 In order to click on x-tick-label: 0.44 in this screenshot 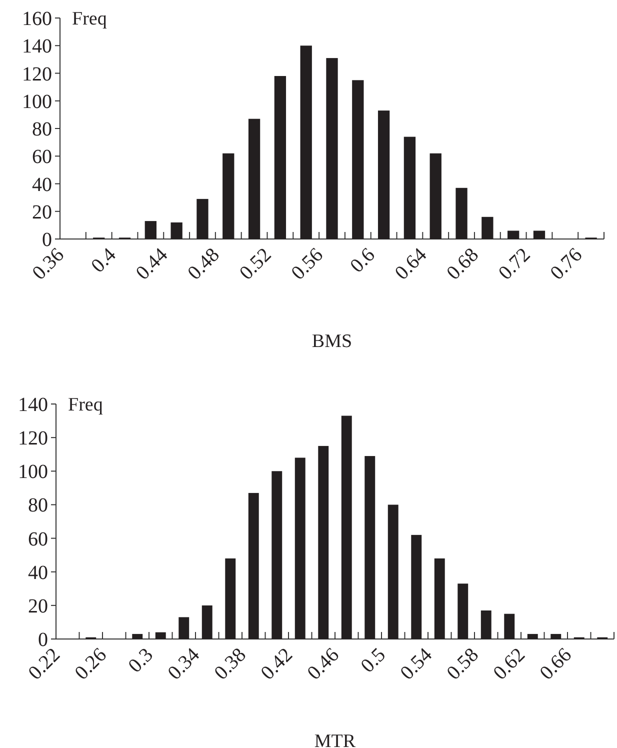, I will do `click(152, 264)`.